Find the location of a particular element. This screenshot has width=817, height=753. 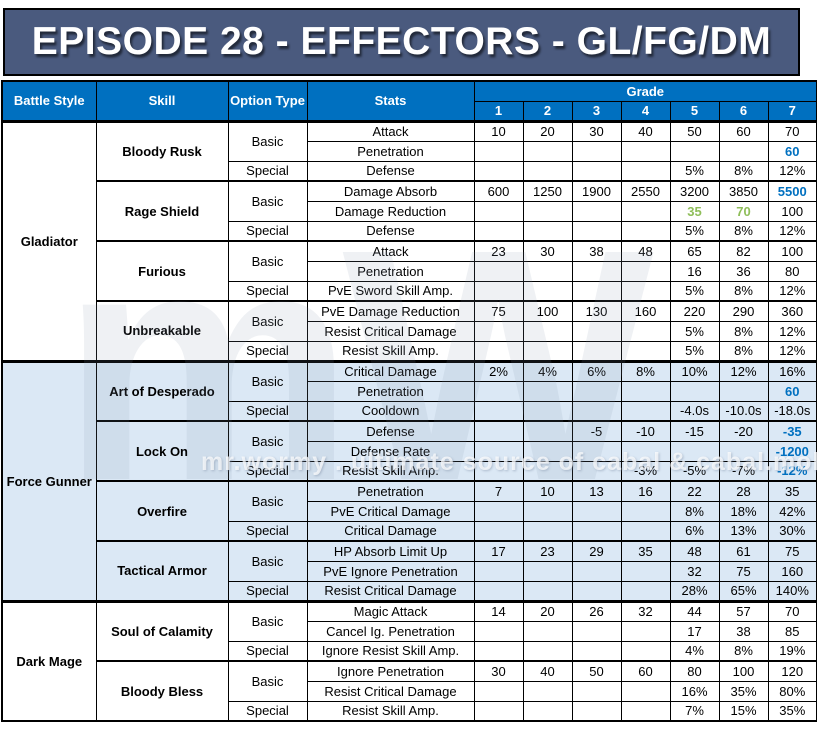

value-cell: 4% is located at coordinates (547, 370).